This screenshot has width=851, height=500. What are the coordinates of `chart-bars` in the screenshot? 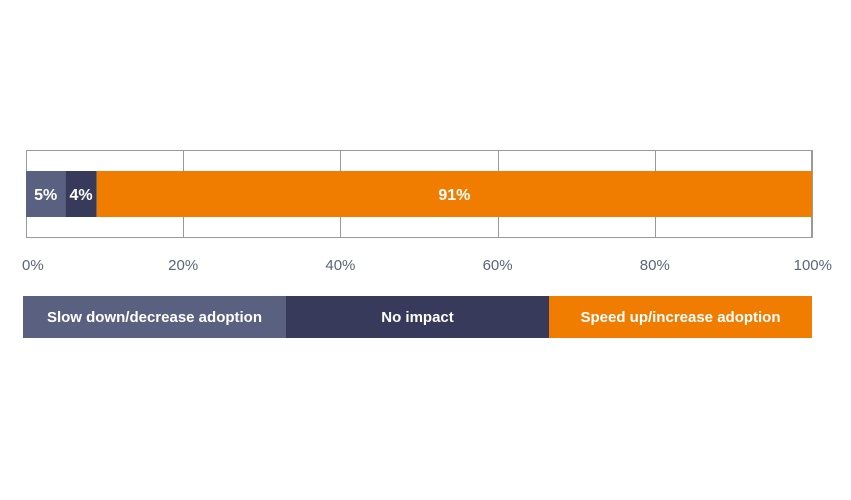 It's located at (419, 194).